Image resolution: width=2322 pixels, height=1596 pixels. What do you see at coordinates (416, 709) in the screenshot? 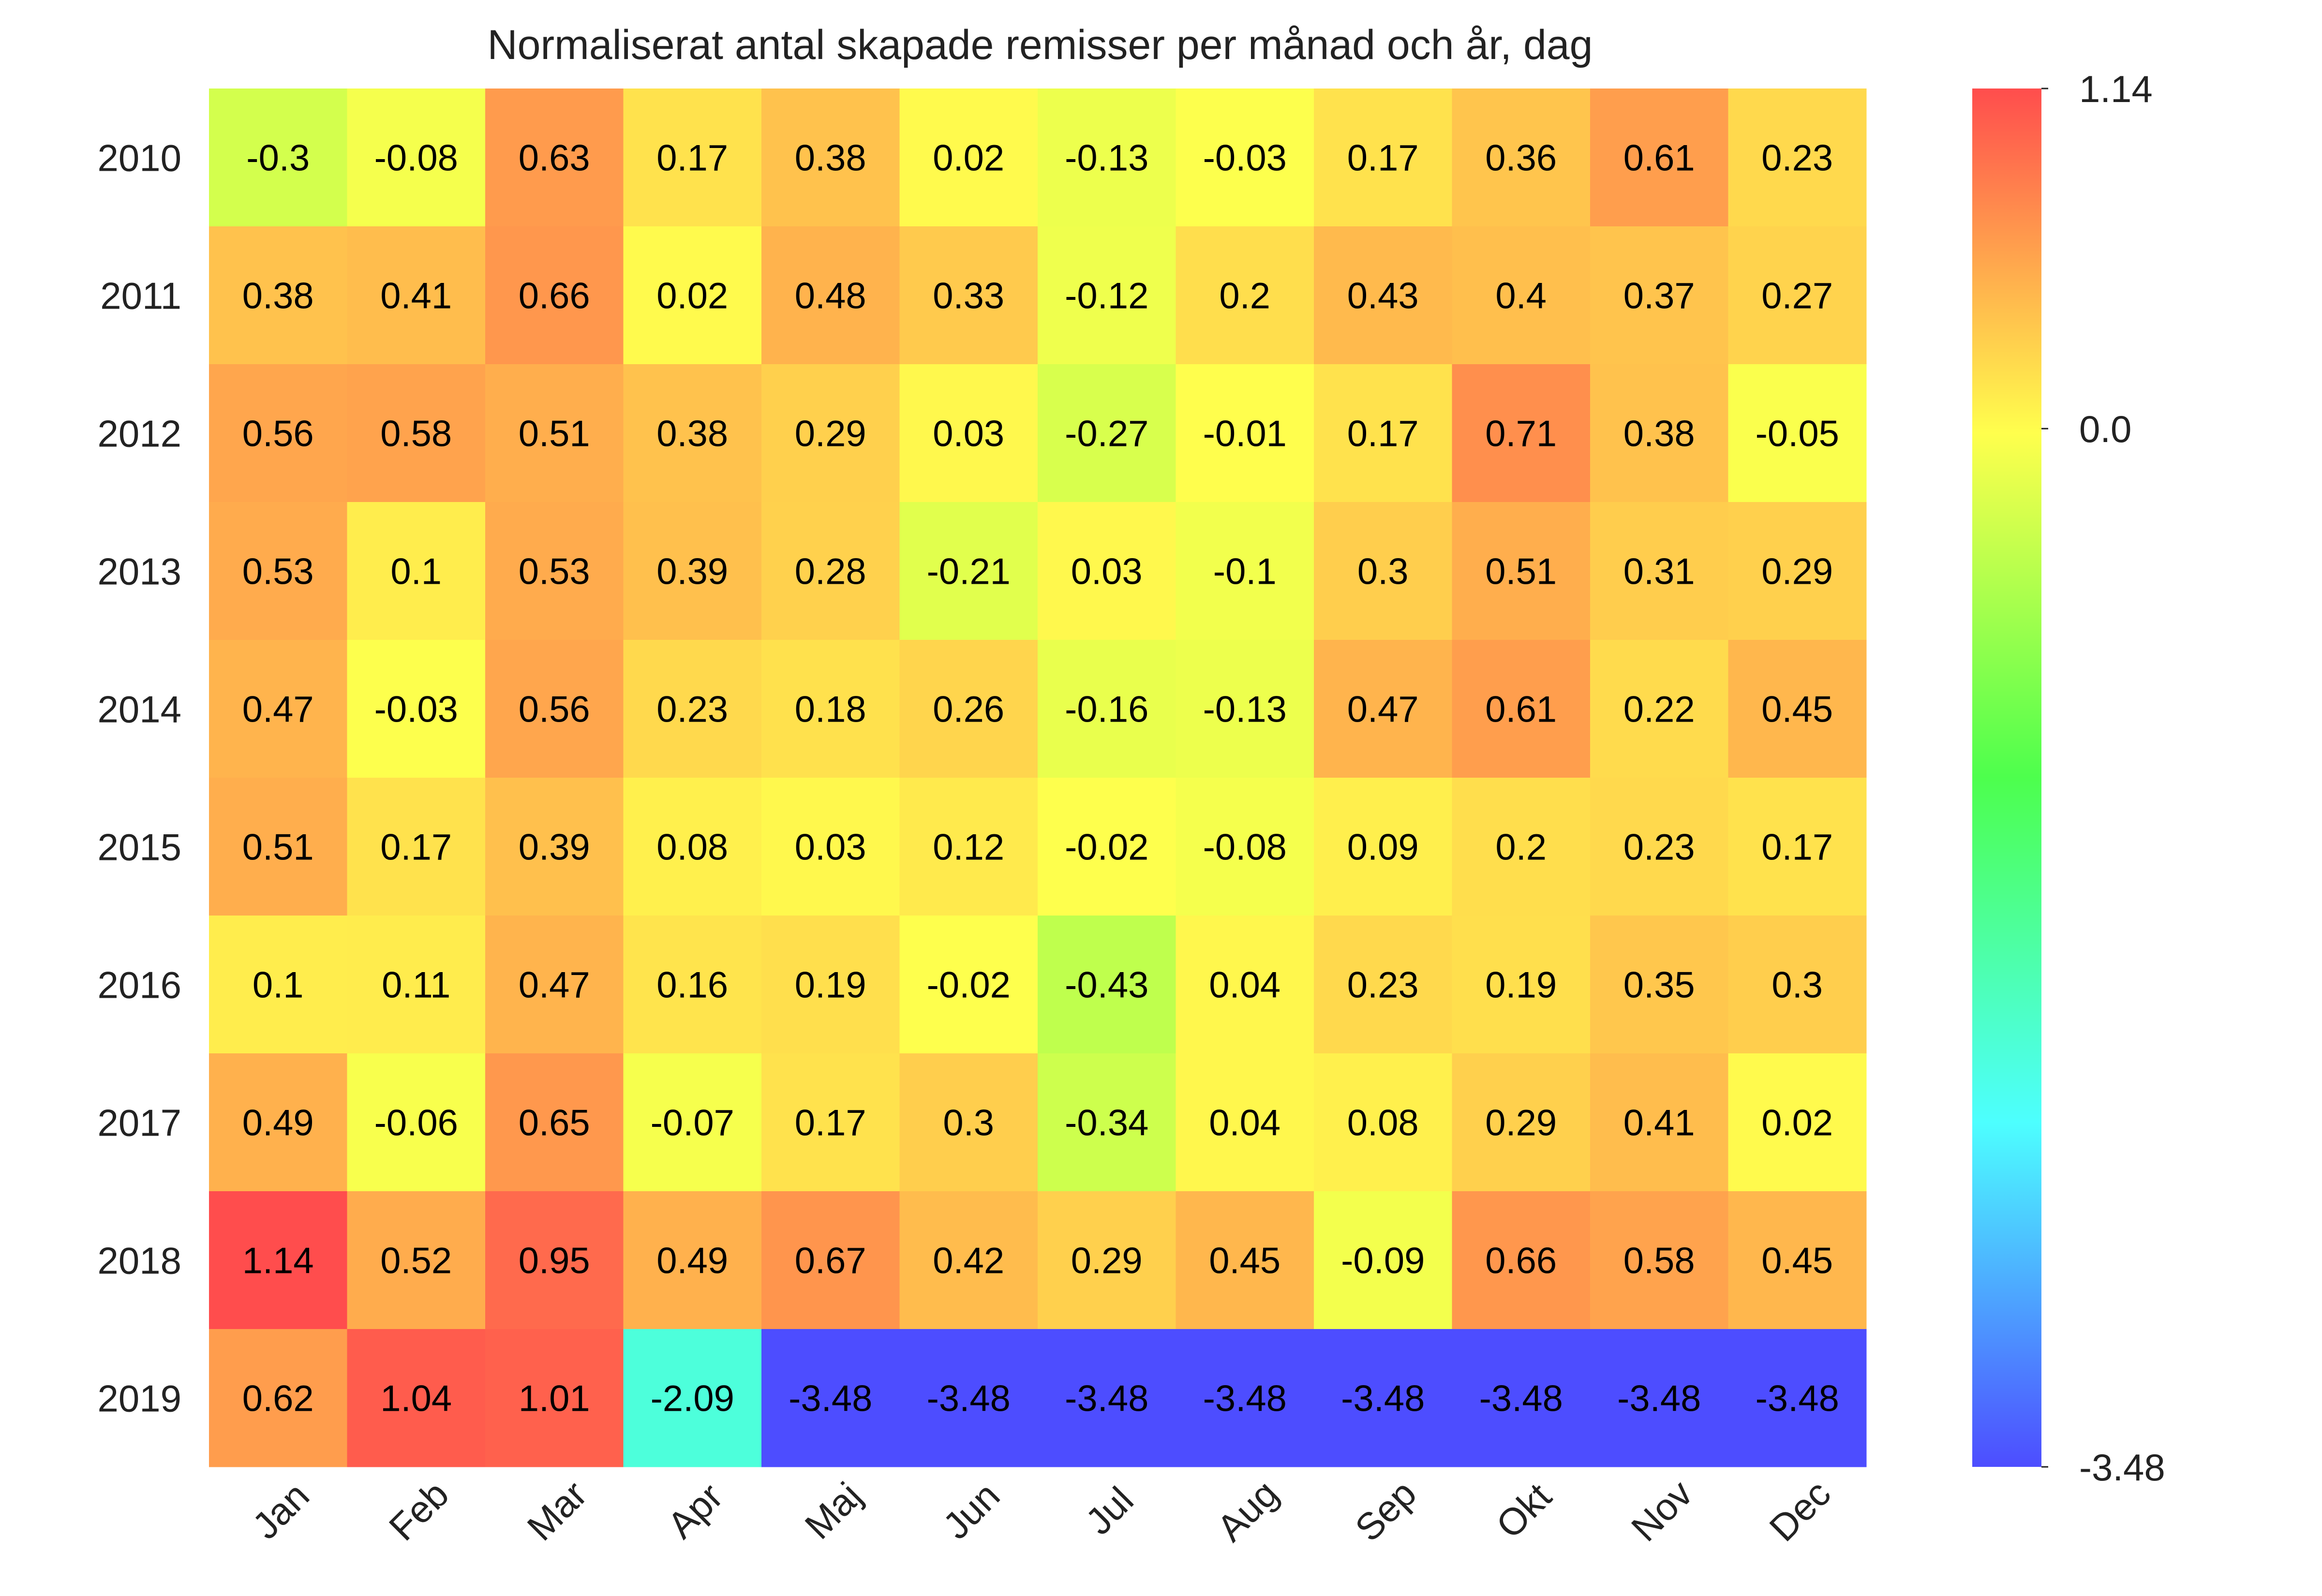
I see `cell-value-label: -0.03` at bounding box center [416, 709].